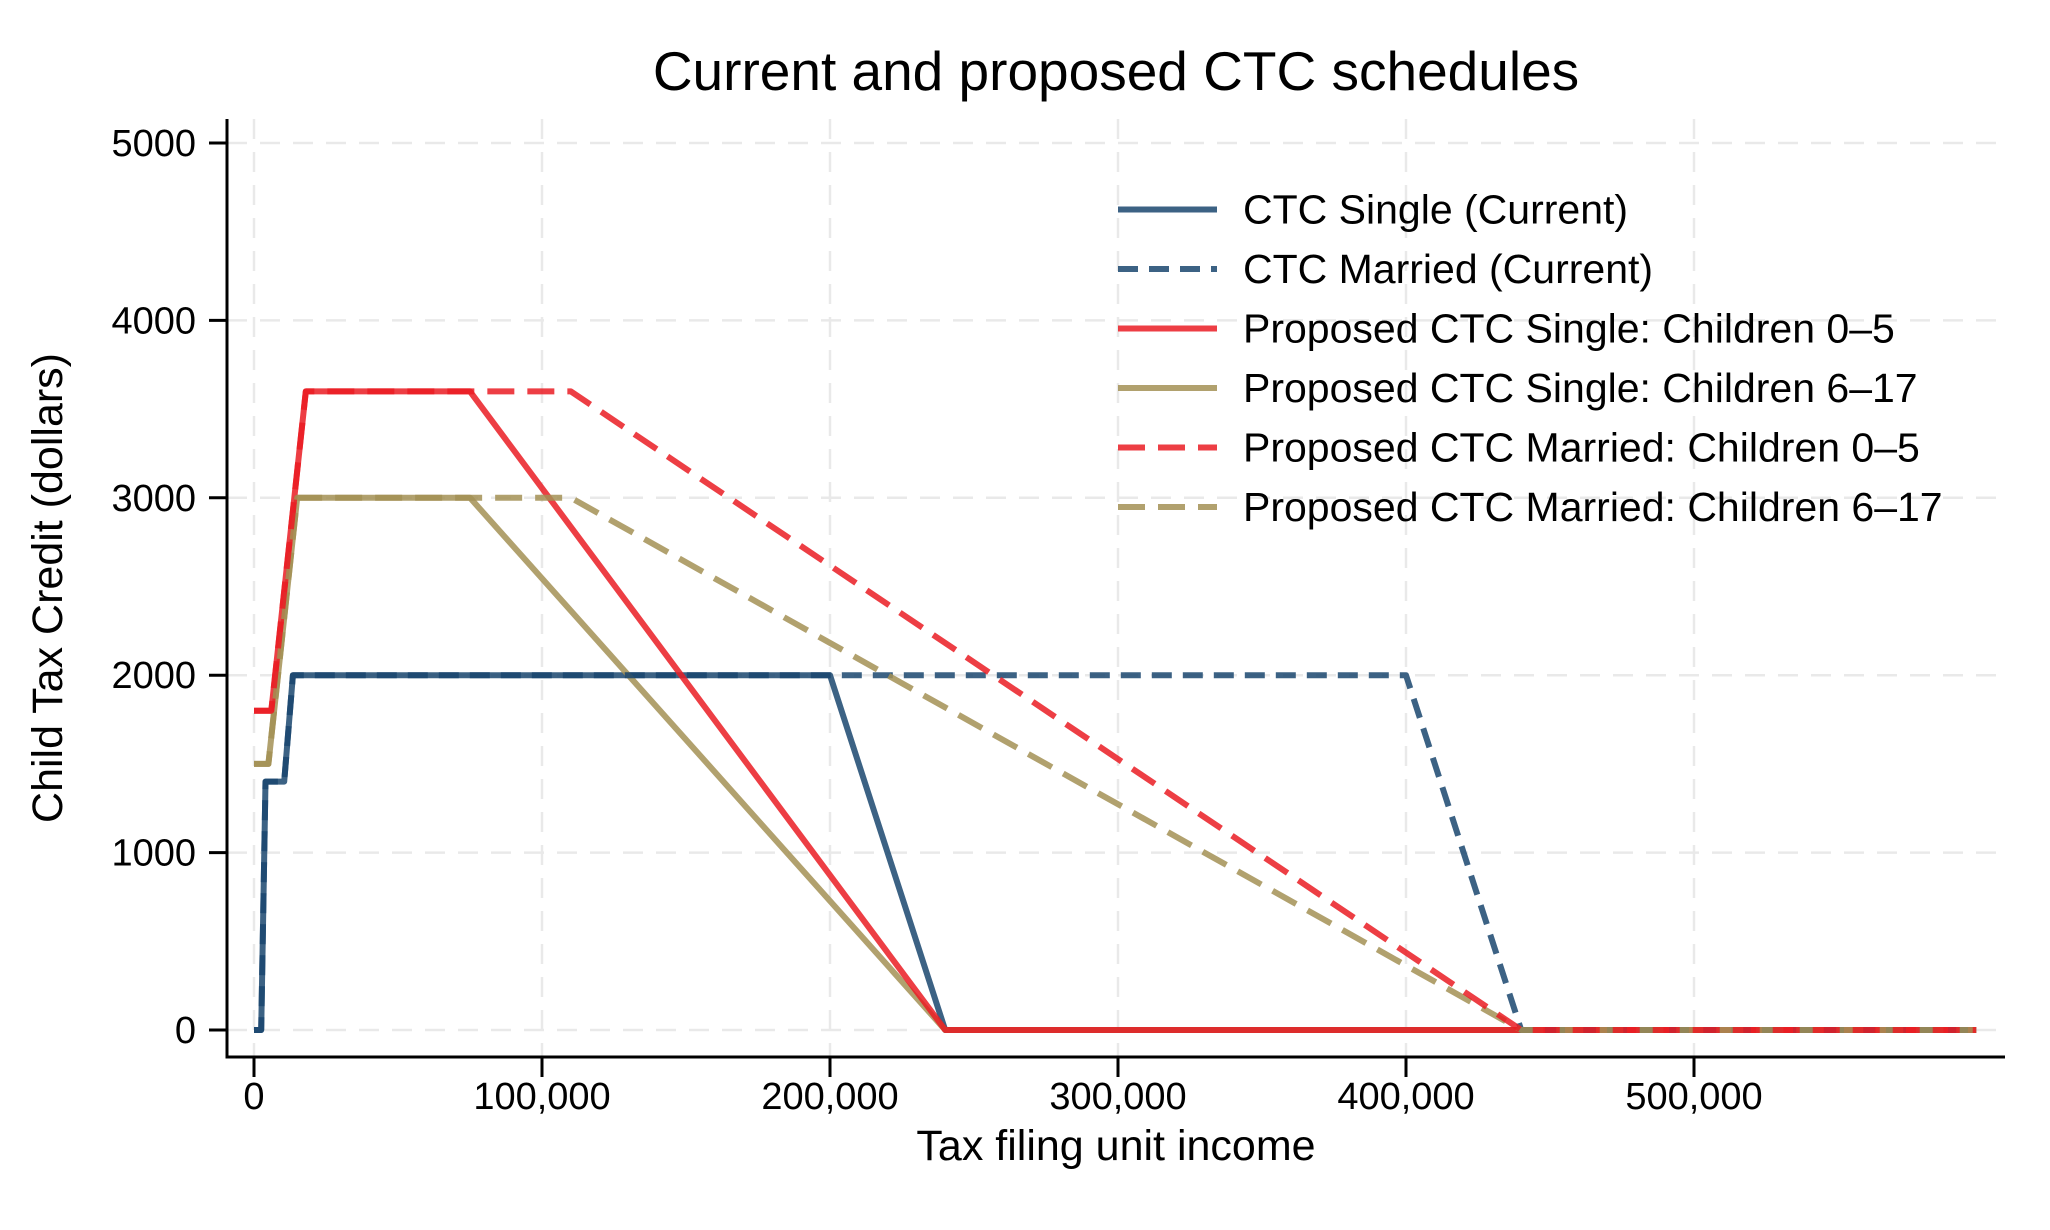 Image resolution: width=2050 pixels, height=1230 pixels. Describe the element at coordinates (153, 499) in the screenshot. I see `y-tick-label: 3000` at that location.